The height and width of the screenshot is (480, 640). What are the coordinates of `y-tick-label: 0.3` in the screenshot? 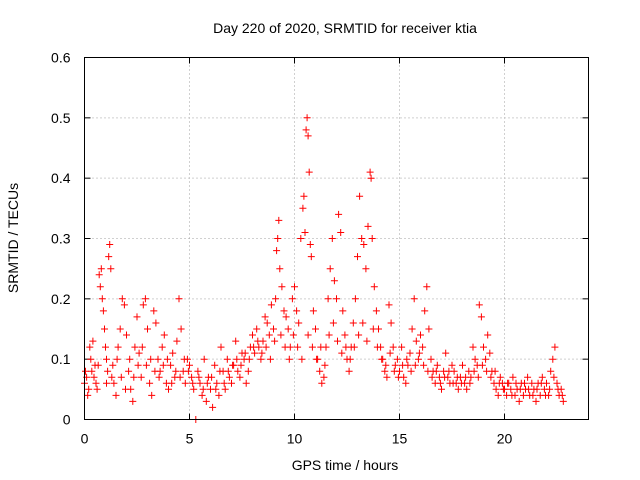 It's located at (61, 239).